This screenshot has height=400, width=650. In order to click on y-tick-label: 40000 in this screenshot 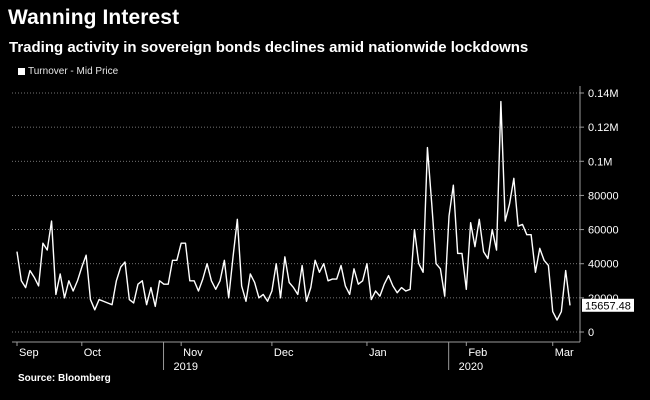, I will do `click(603, 265)`.